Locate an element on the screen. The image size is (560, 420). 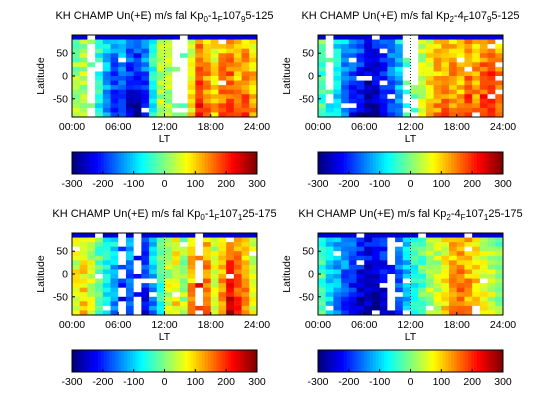
title-f107: 107 is located at coordinates (229, 214).